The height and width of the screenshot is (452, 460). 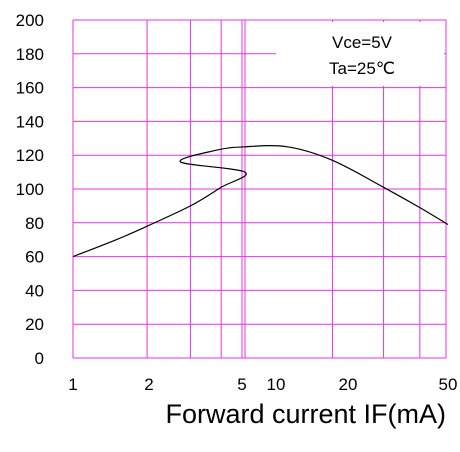 I want to click on y-tick-label: 80, so click(x=34, y=223).